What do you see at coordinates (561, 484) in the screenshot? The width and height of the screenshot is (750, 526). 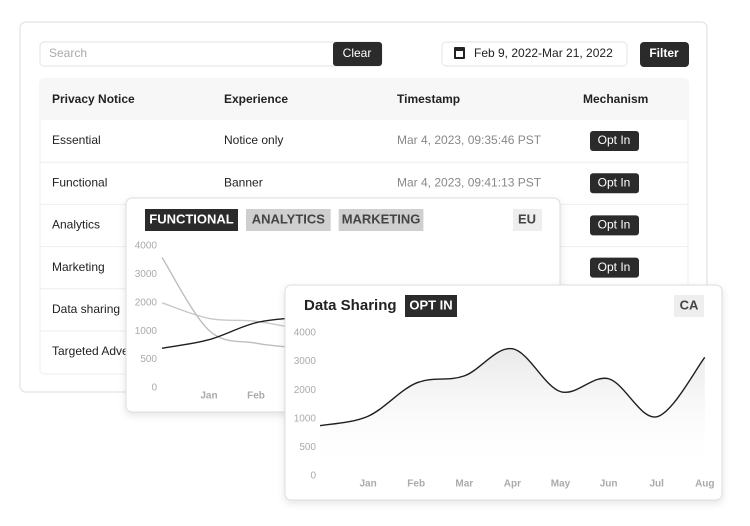 I see `x-tick-label: May` at bounding box center [561, 484].